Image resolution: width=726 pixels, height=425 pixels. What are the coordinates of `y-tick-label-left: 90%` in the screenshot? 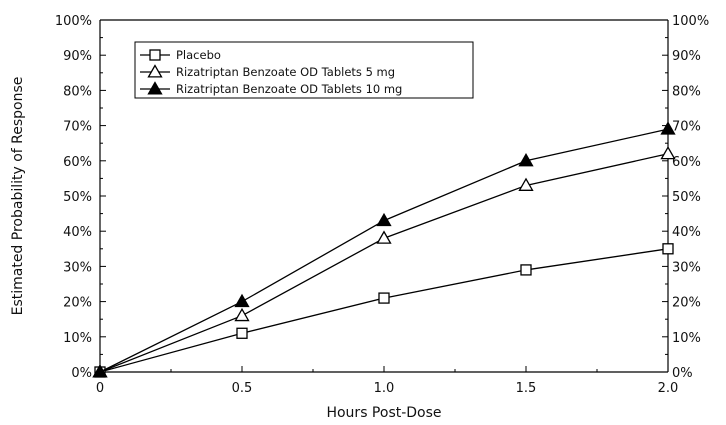 It's located at (77, 56).